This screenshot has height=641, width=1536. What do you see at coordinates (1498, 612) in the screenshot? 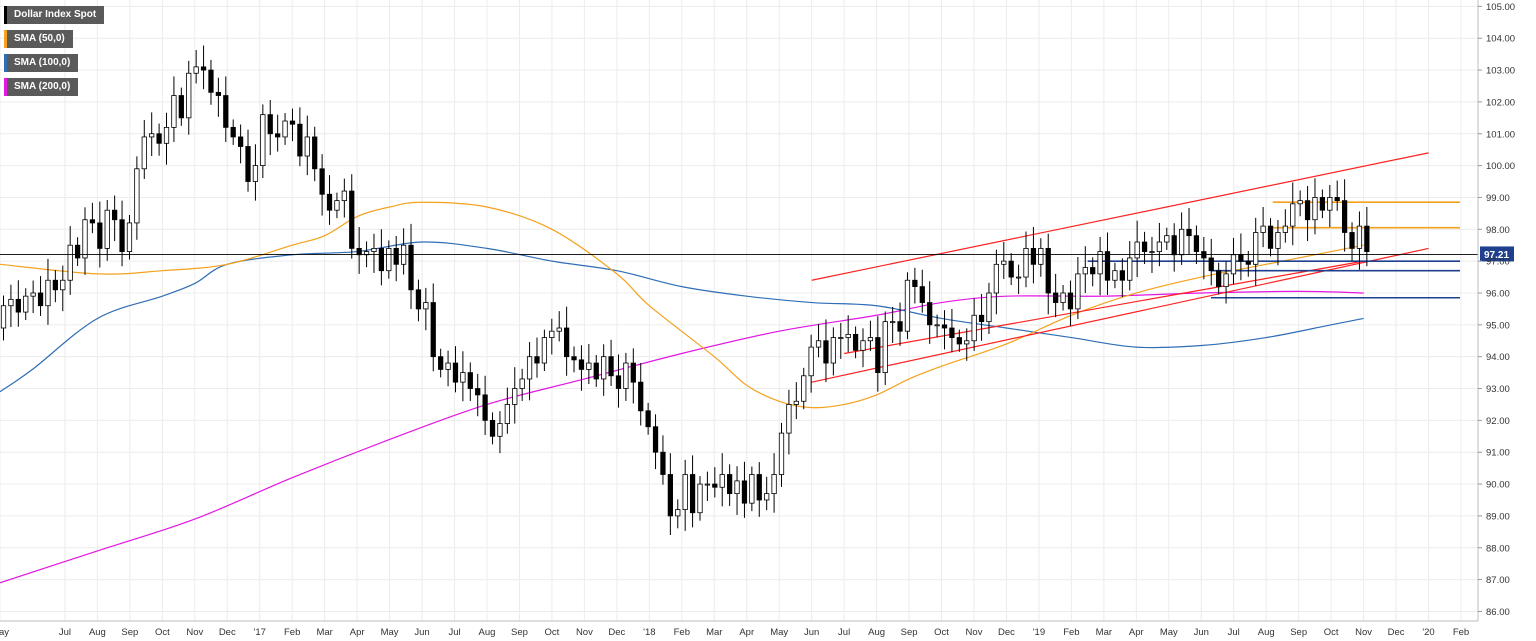
I see `y-tick-label: 86.00` at bounding box center [1498, 612].